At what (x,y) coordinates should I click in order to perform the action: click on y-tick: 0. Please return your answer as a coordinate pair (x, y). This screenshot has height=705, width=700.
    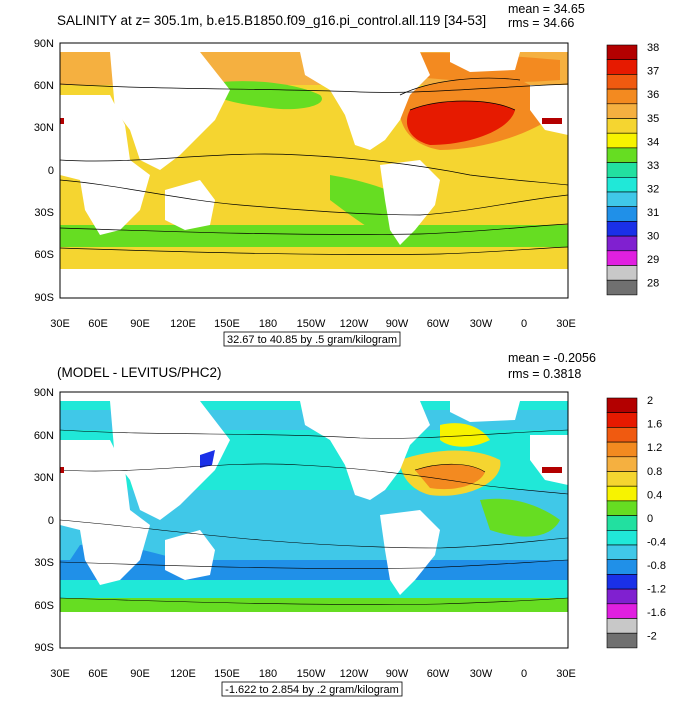
    Looking at the image, I should click on (51, 521).